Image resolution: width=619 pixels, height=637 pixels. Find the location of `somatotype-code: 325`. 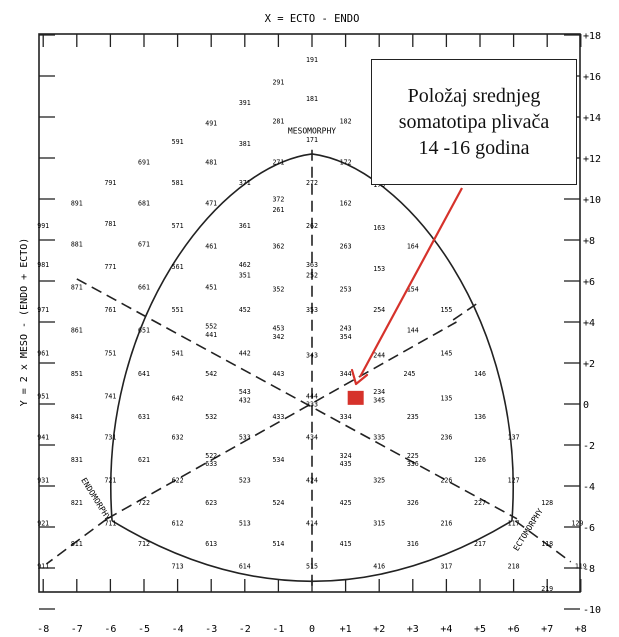

somatotype-code: 325 is located at coordinates (379, 480).